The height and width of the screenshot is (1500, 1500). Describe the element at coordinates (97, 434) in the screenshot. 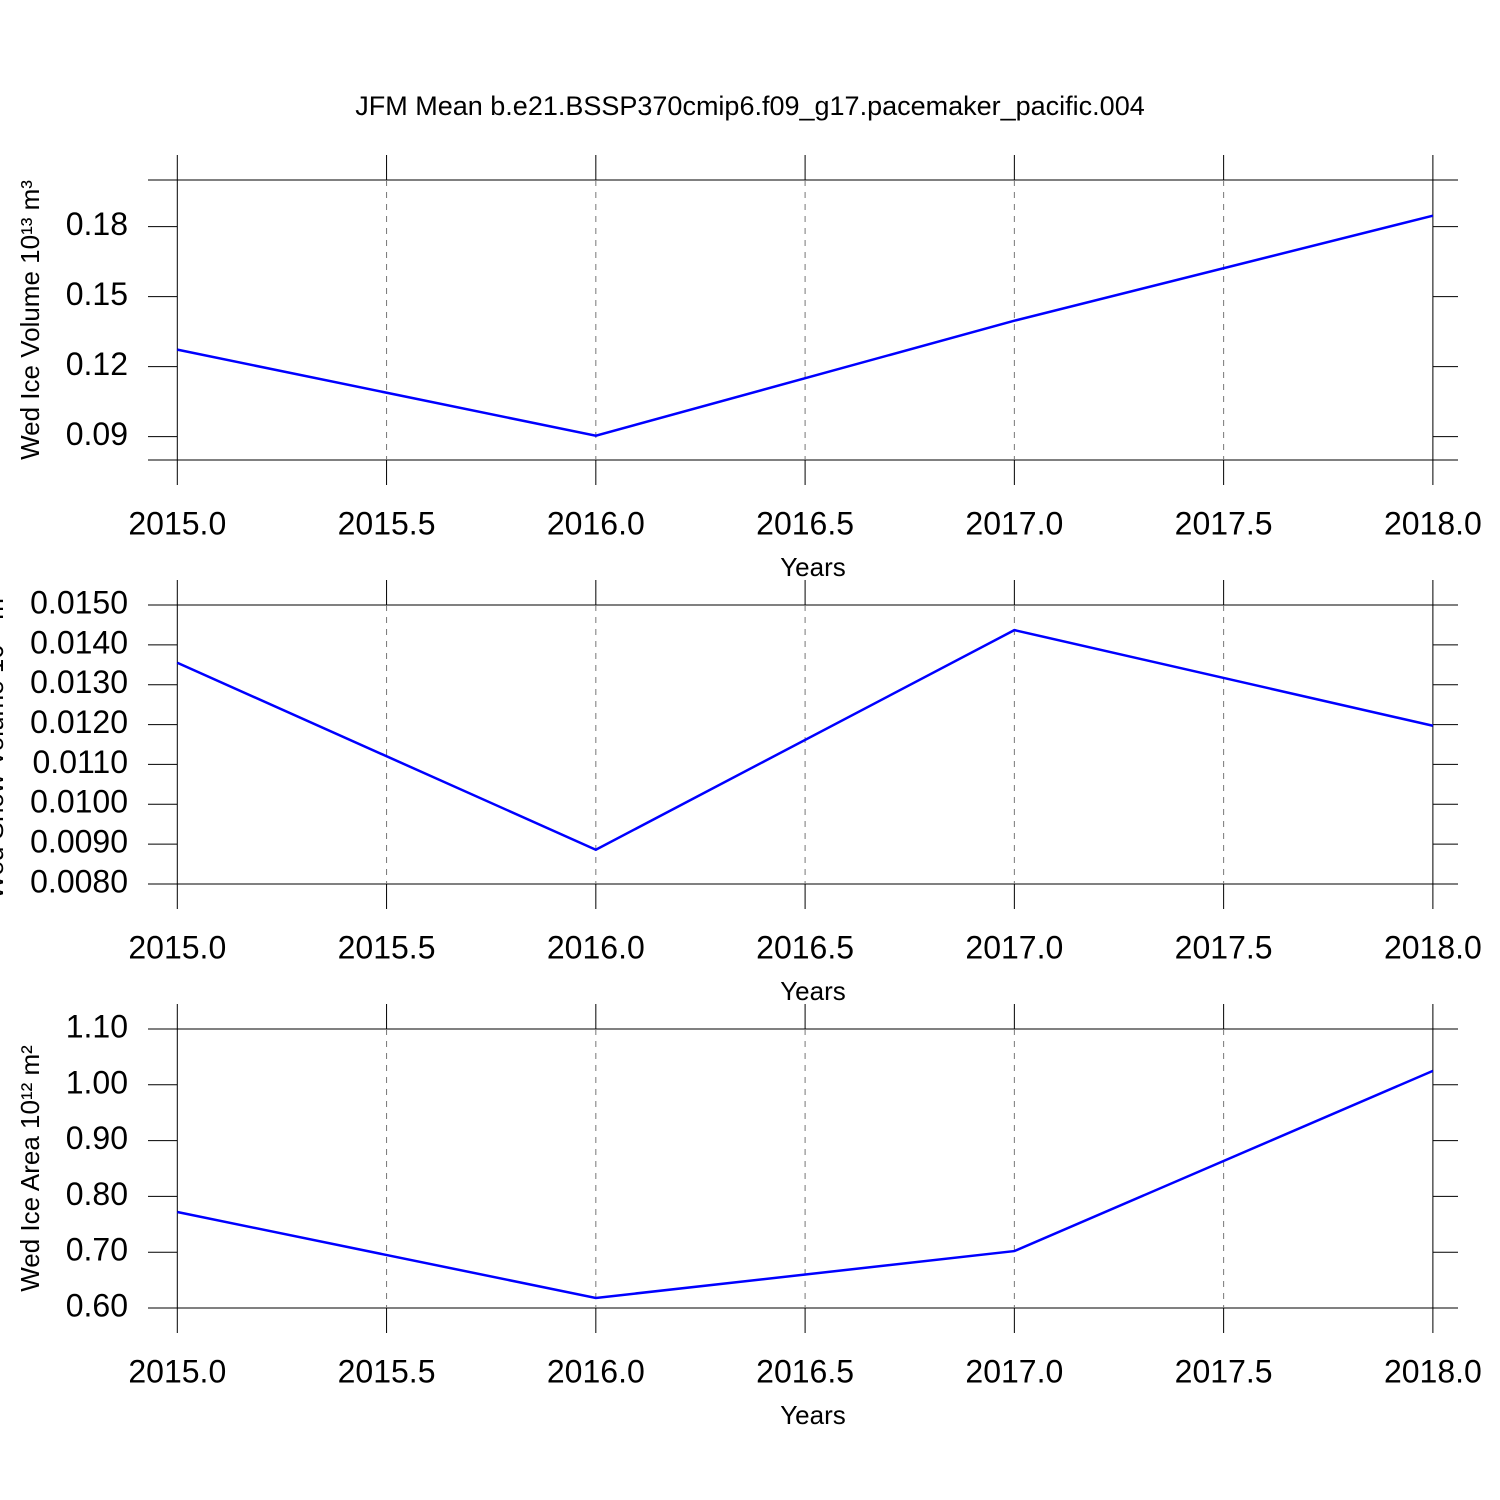

I see `y-tick-label: 0.09` at that location.